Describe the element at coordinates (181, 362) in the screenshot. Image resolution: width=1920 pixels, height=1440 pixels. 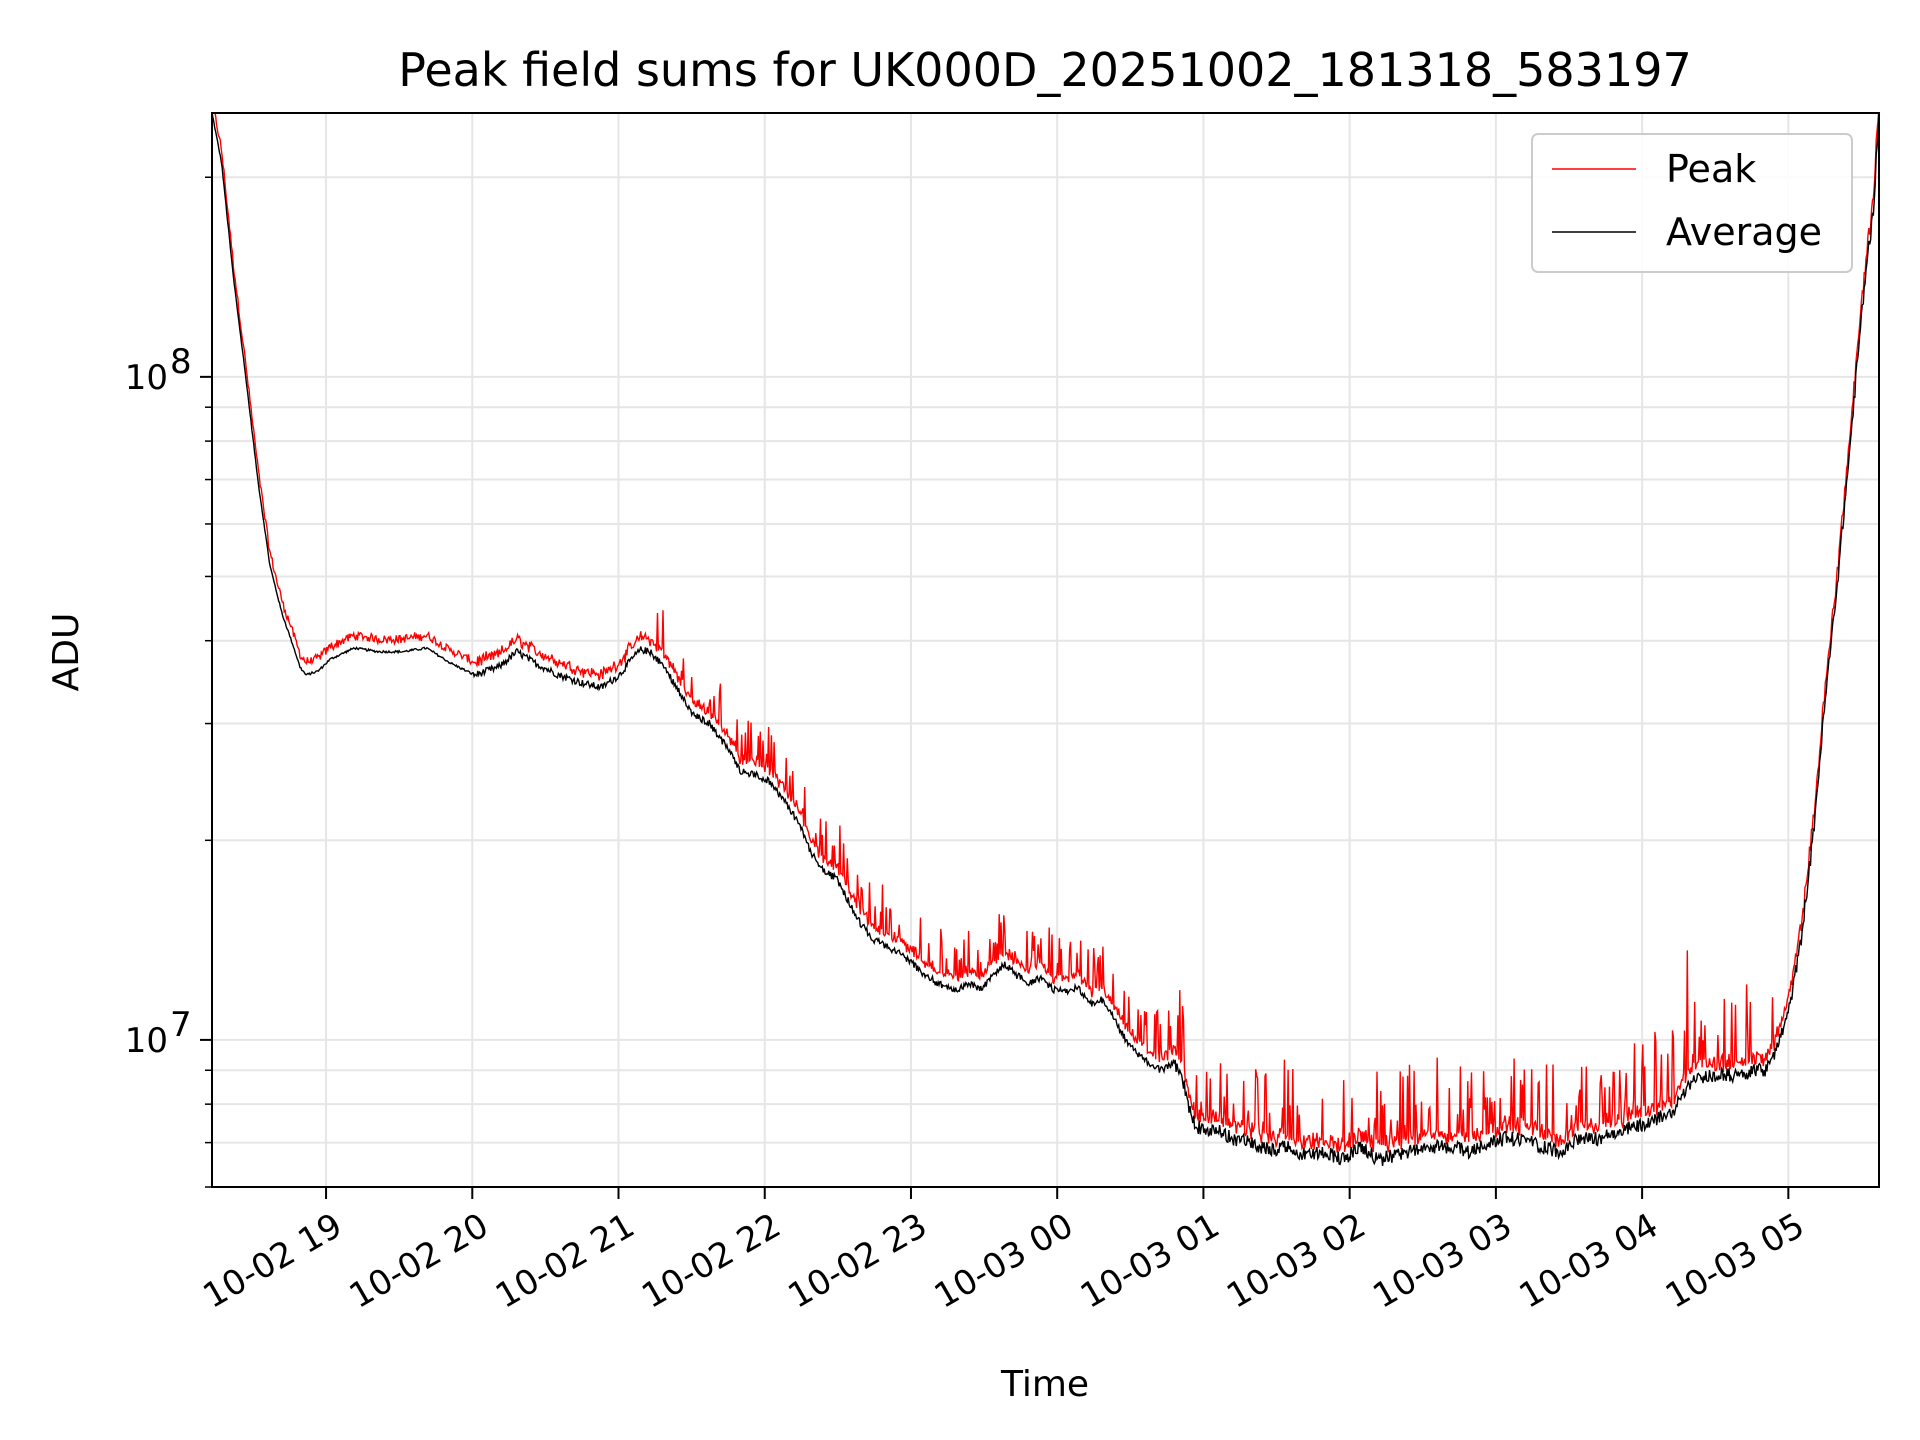
I see `y-tick-exponent: 8` at that location.